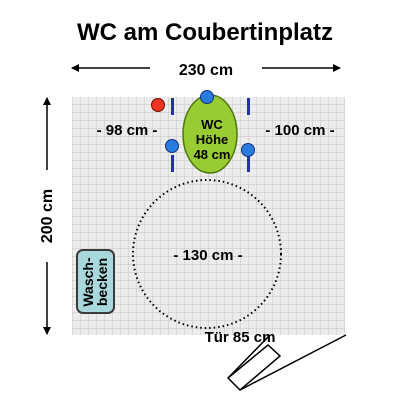 This screenshot has width=400, height=400. I want to click on left-clearance-label: - 98 cm -, so click(127, 130).